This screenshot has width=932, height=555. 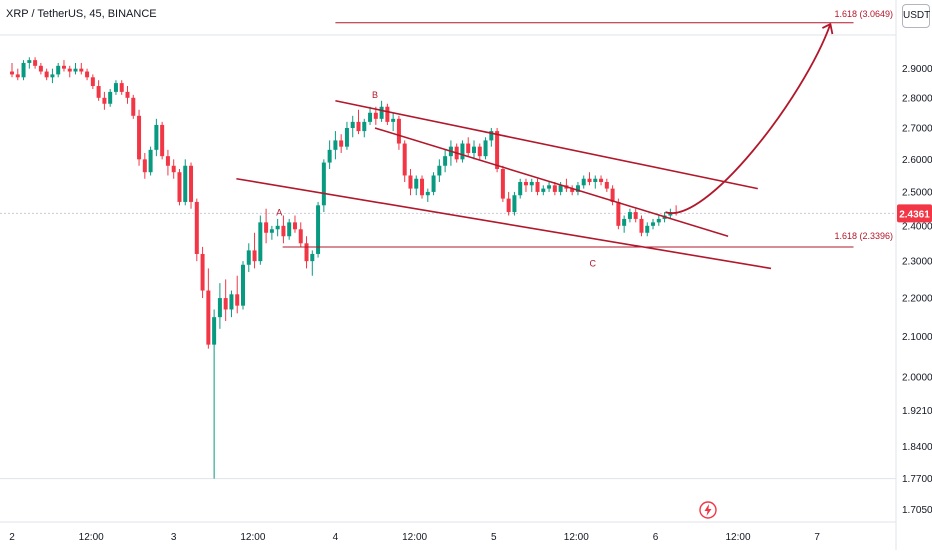 What do you see at coordinates (81, 14) in the screenshot?
I see `symbol-title: XRP / TetherUS, 45, BINANCE` at bounding box center [81, 14].